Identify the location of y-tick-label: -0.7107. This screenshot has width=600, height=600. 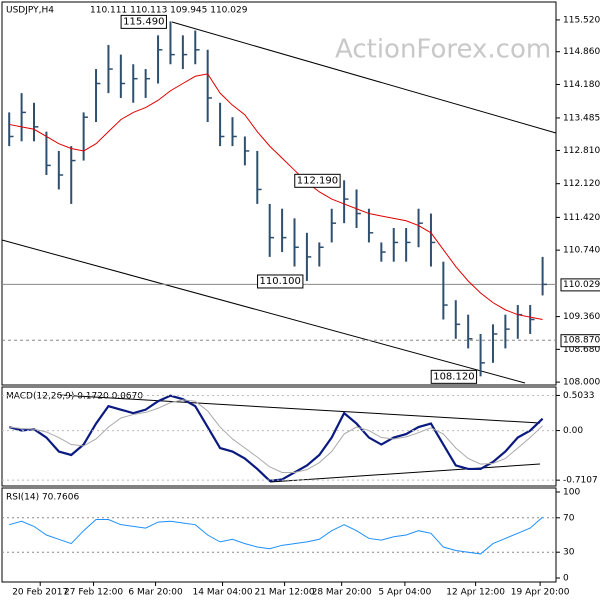
(580, 481).